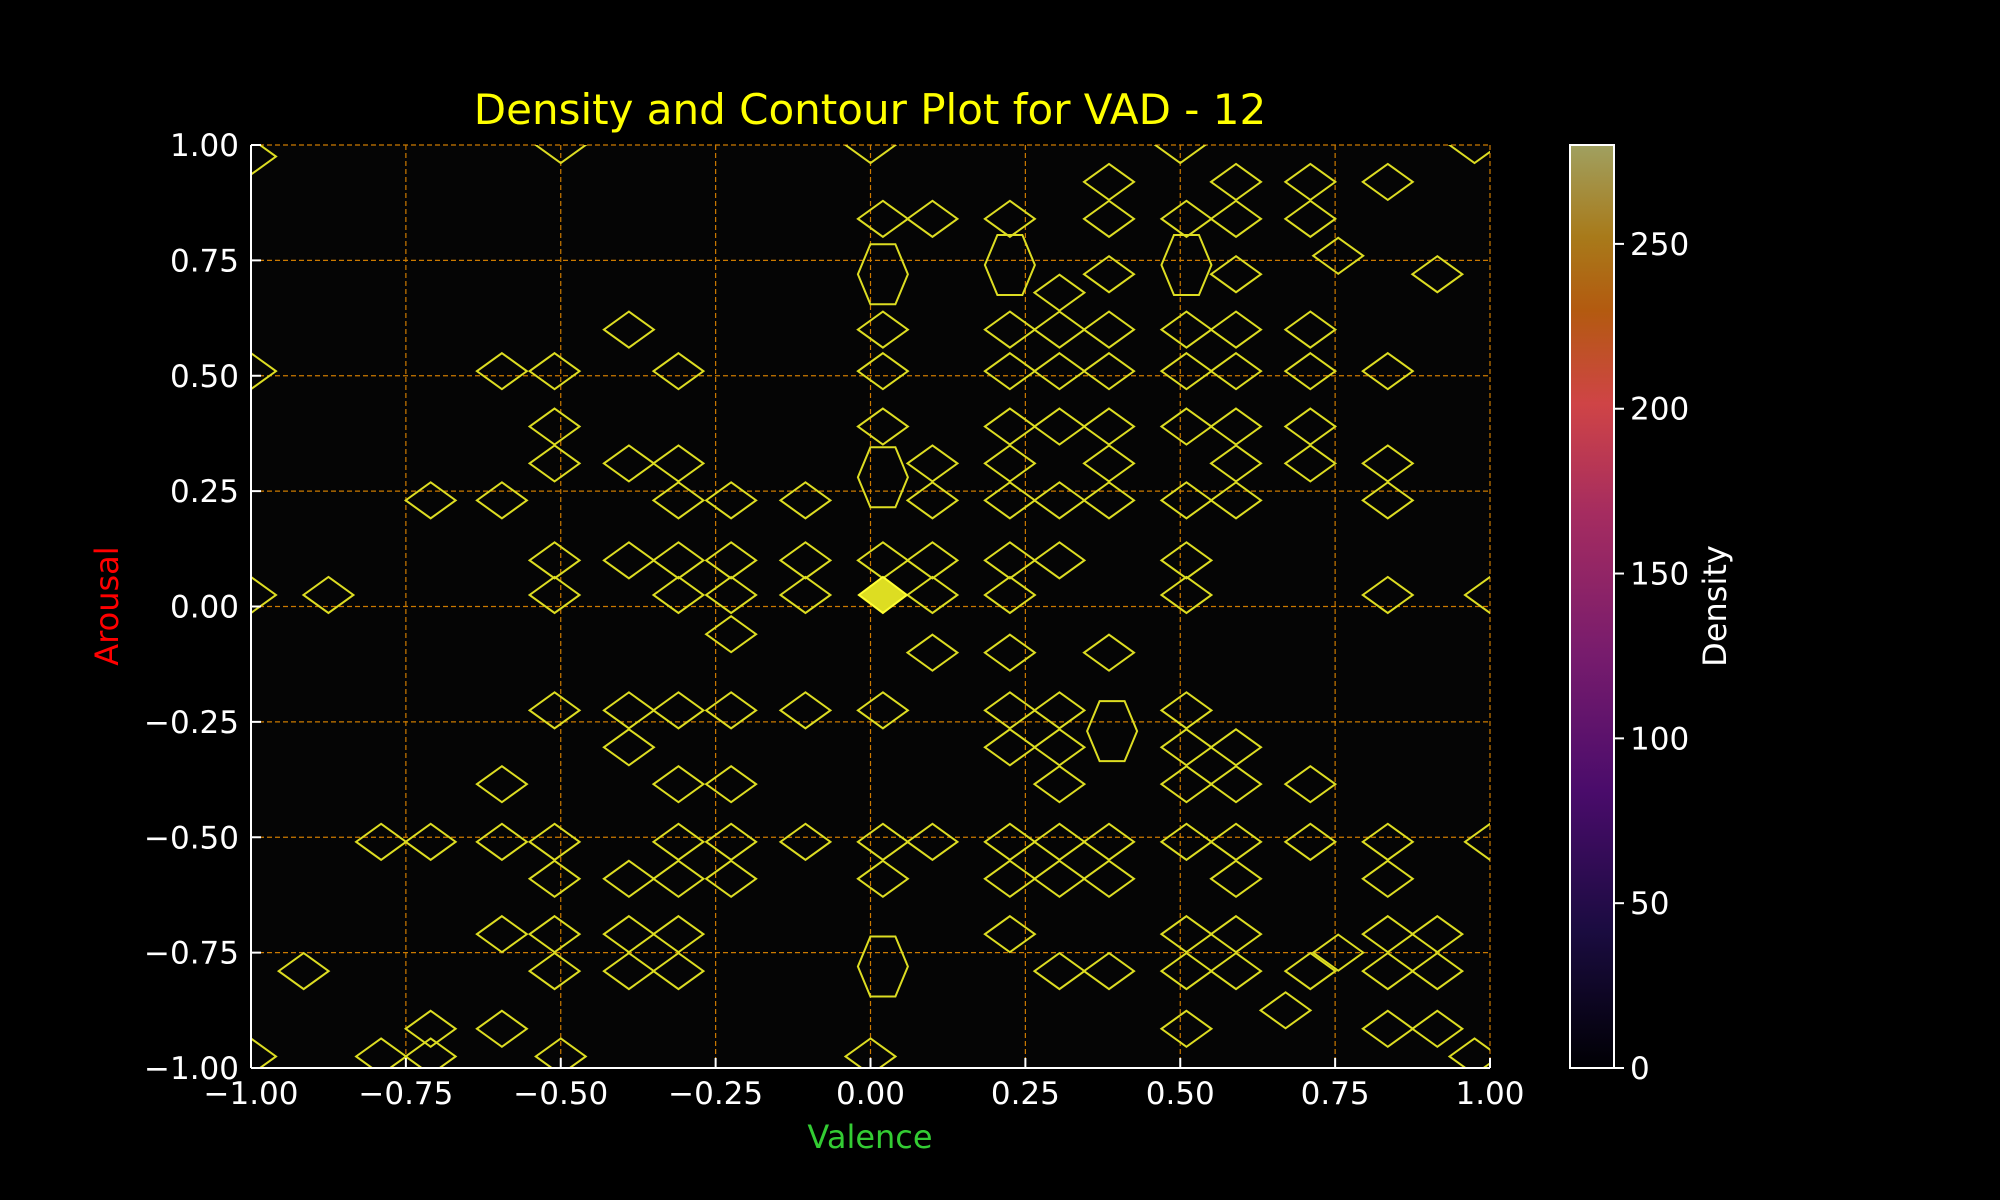 This screenshot has width=2000, height=1200. What do you see at coordinates (1715, 606) in the screenshot?
I see `colorbar-label: Density` at bounding box center [1715, 606].